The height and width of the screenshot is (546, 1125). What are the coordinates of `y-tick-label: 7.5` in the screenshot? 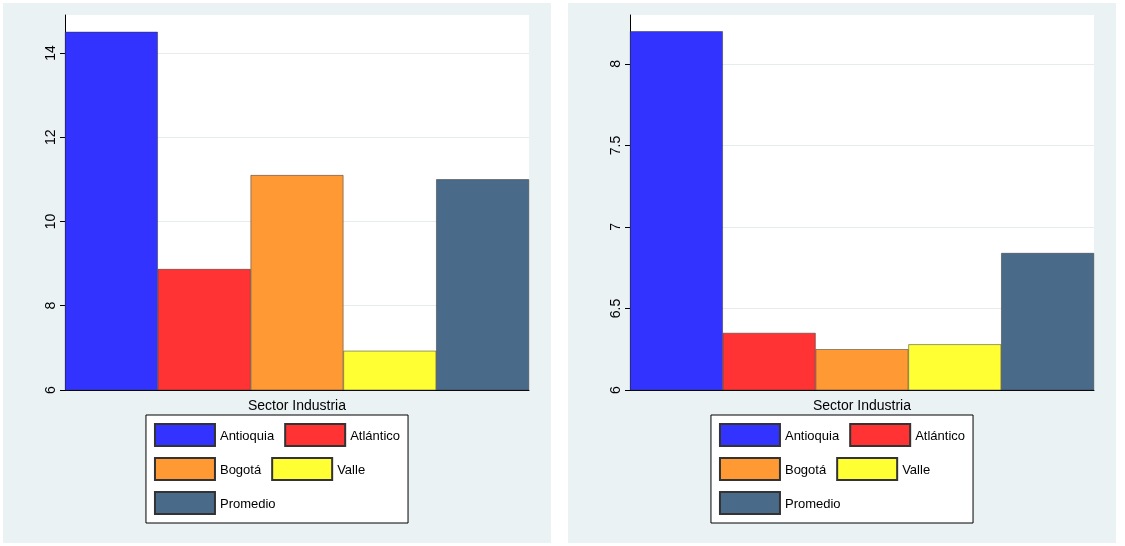 It's located at (615, 145).